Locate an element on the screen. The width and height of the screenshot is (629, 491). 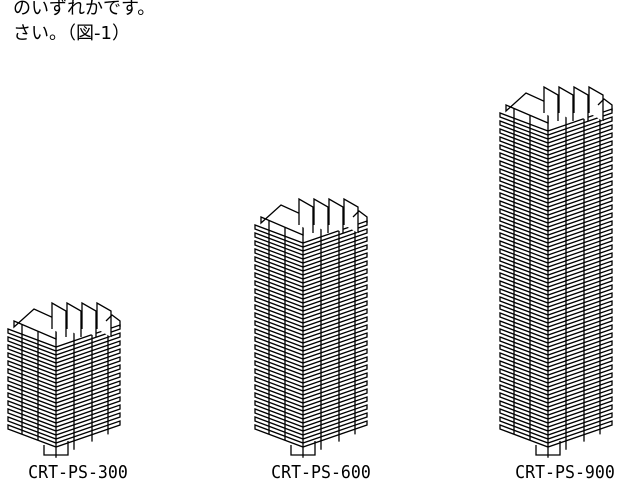
intro-text: のいずれかです。 さい。（図-1） is located at coordinates (84, 23).